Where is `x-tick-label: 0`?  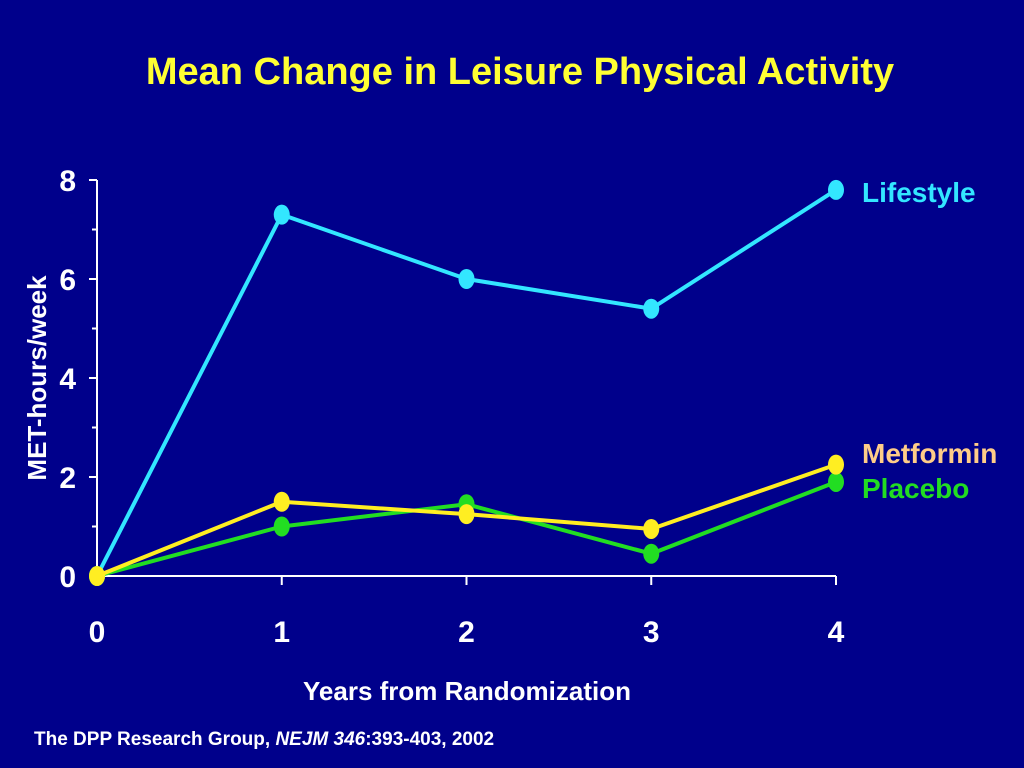
x-tick-label: 0 is located at coordinates (97, 632).